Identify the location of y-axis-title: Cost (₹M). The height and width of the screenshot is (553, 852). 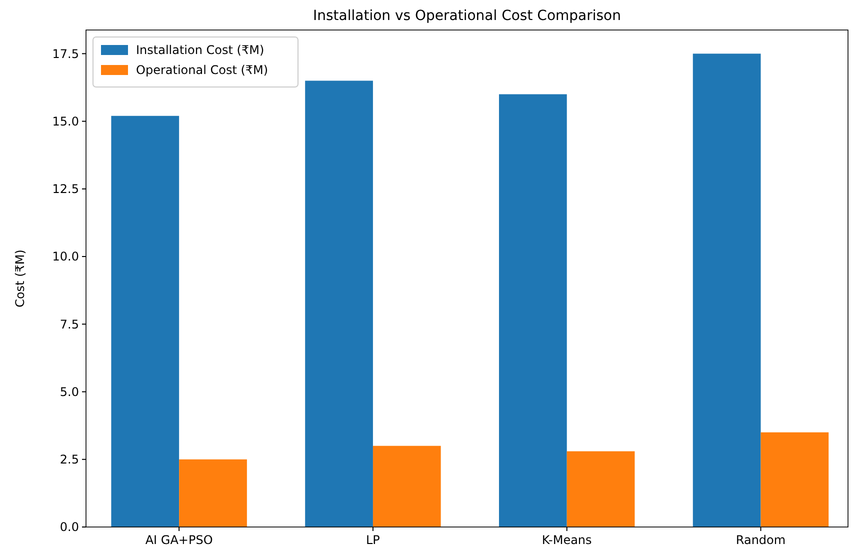
(20, 279).